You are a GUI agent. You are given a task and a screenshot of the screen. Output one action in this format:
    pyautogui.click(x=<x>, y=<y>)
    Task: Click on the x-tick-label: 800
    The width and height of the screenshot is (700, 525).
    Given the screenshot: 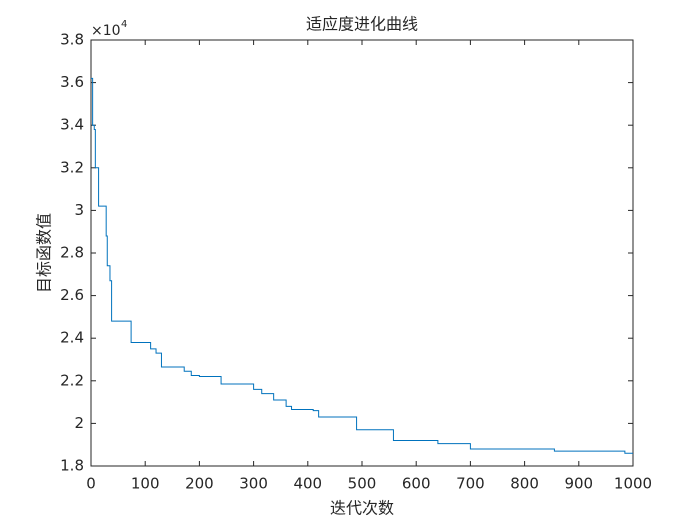 What is the action you would take?
    pyautogui.click(x=524, y=484)
    